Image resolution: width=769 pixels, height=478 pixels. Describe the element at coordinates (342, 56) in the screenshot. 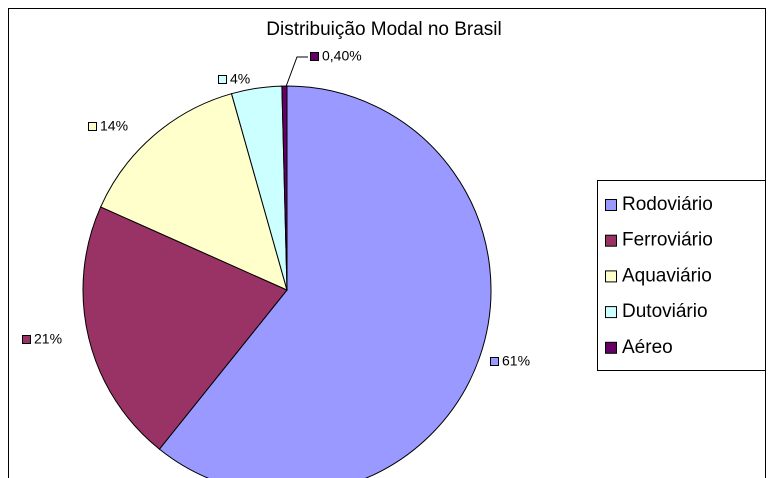

I see `data-label: 0,40%` at that location.